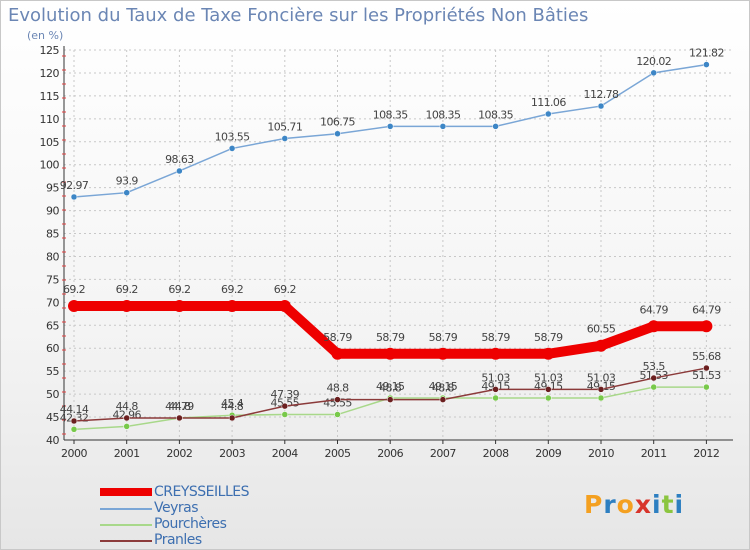 This screenshot has height=550, width=750. I want to click on data-label-pourcheres: 45.4, so click(232, 403).